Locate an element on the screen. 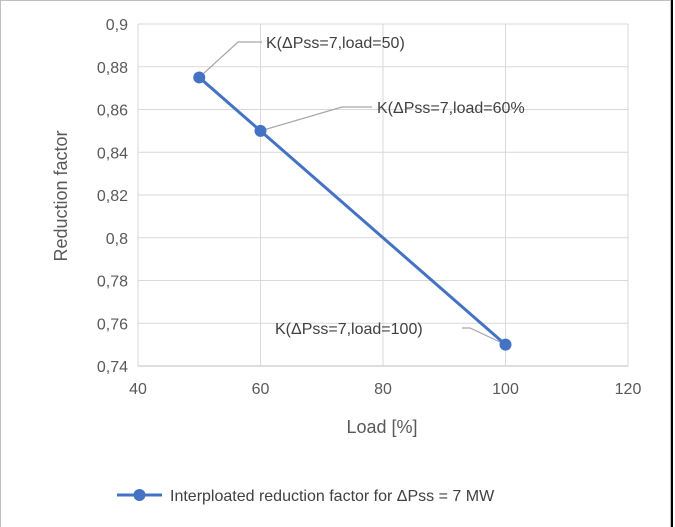 The height and width of the screenshot is (527, 675). y-tick-label: 0,8 is located at coordinates (117, 239).